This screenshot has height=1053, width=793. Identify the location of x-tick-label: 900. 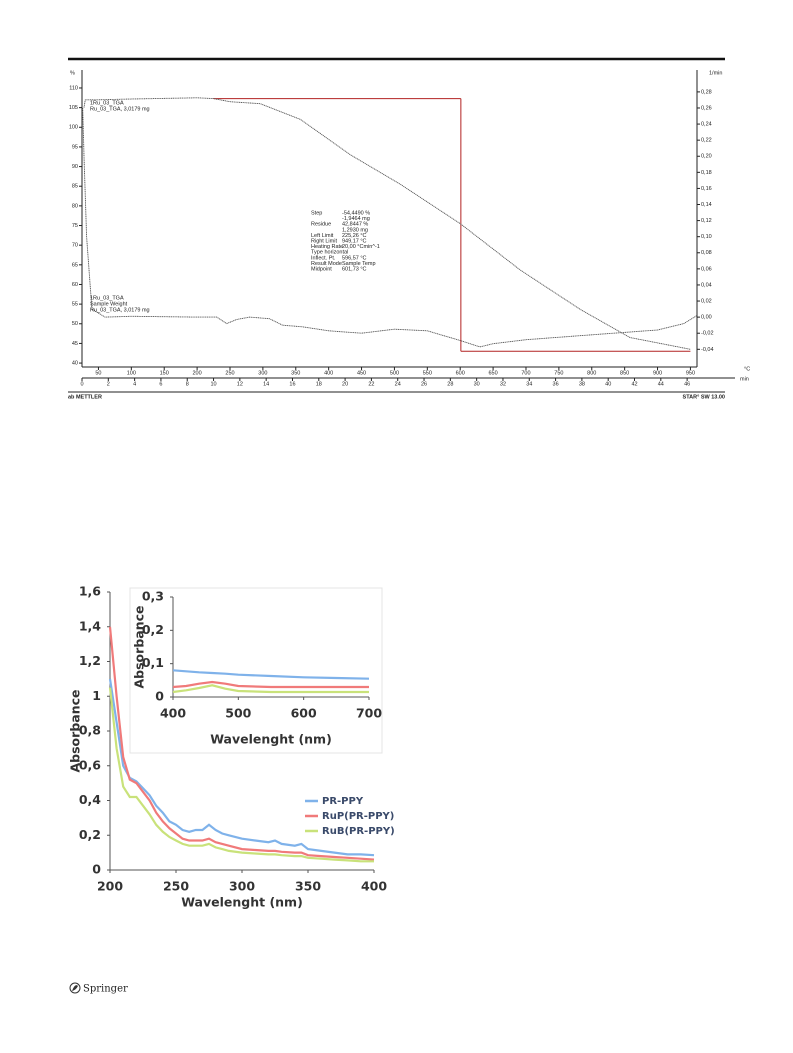
(657, 373).